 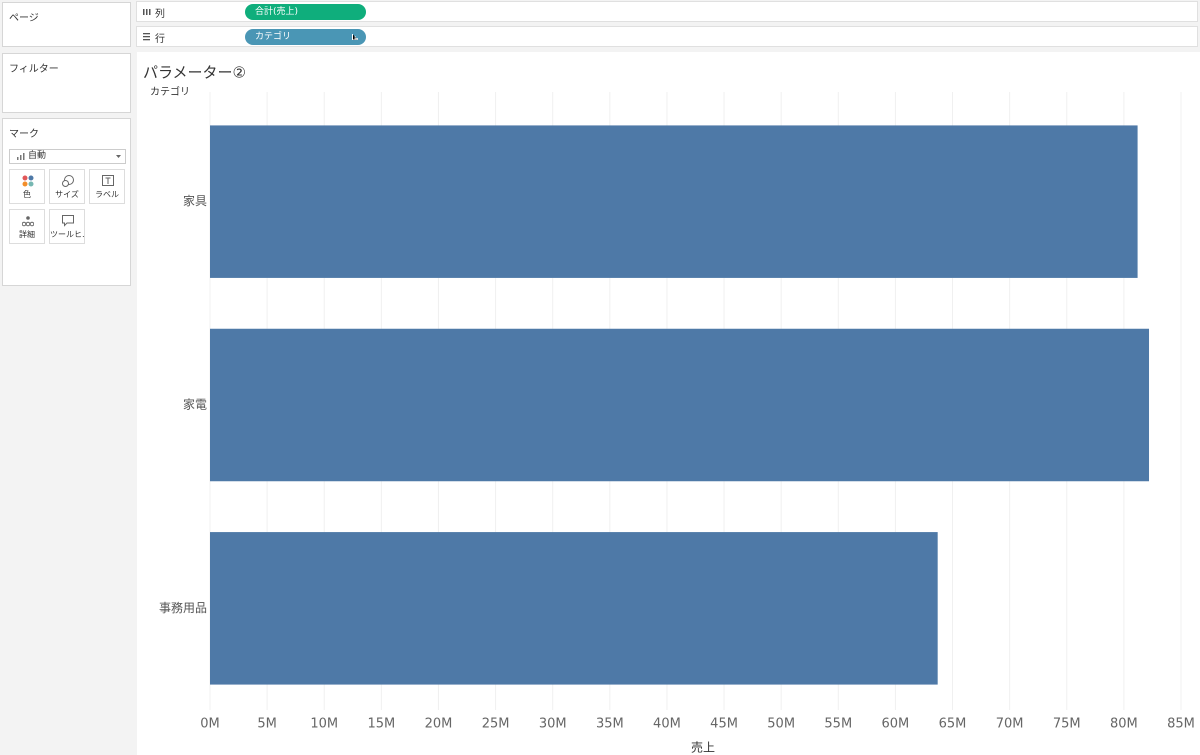 What do you see at coordinates (28, 221) in the screenshot?
I see `detail-icon` at bounding box center [28, 221].